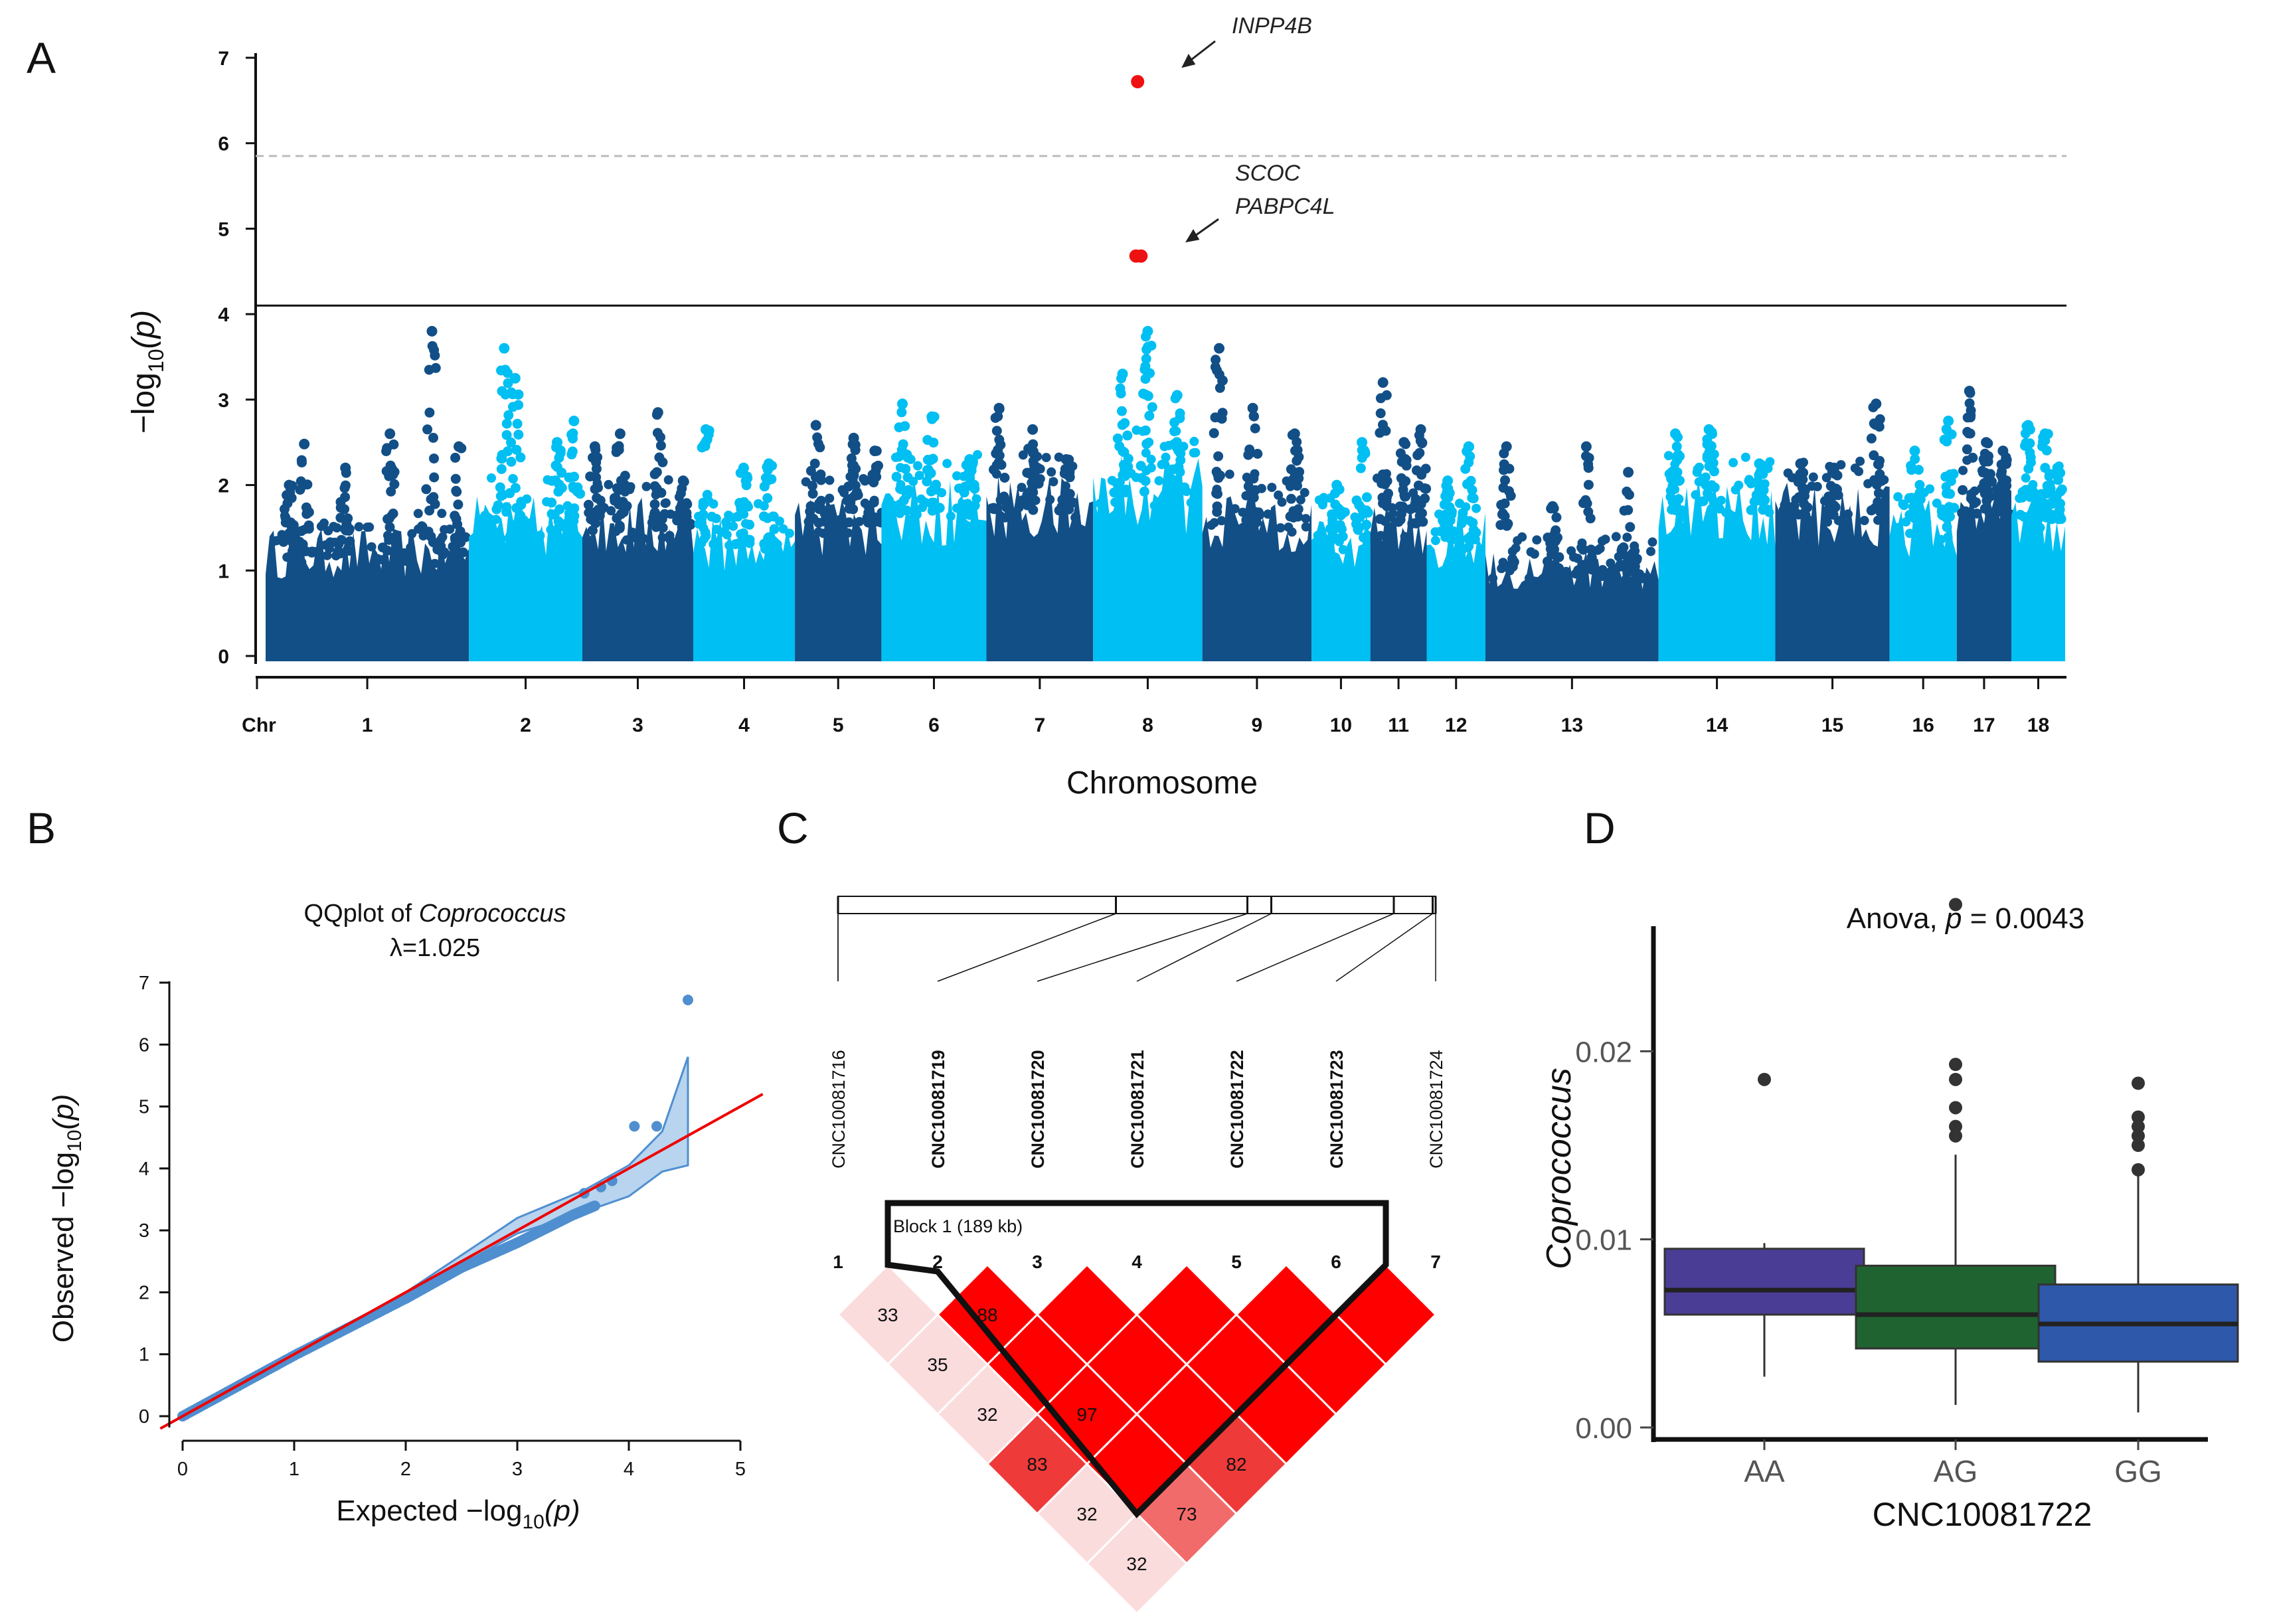 The width and height of the screenshot is (2271, 1624). I want to click on chr-6-density, so click(934, 569).